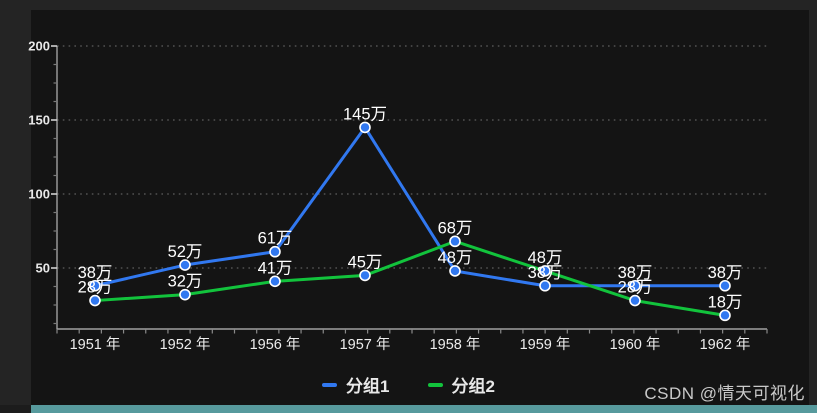 Image resolution: width=817 pixels, height=413 pixels. Describe the element at coordinates (43, 268) in the screenshot. I see `y-axis-label: 50` at that location.